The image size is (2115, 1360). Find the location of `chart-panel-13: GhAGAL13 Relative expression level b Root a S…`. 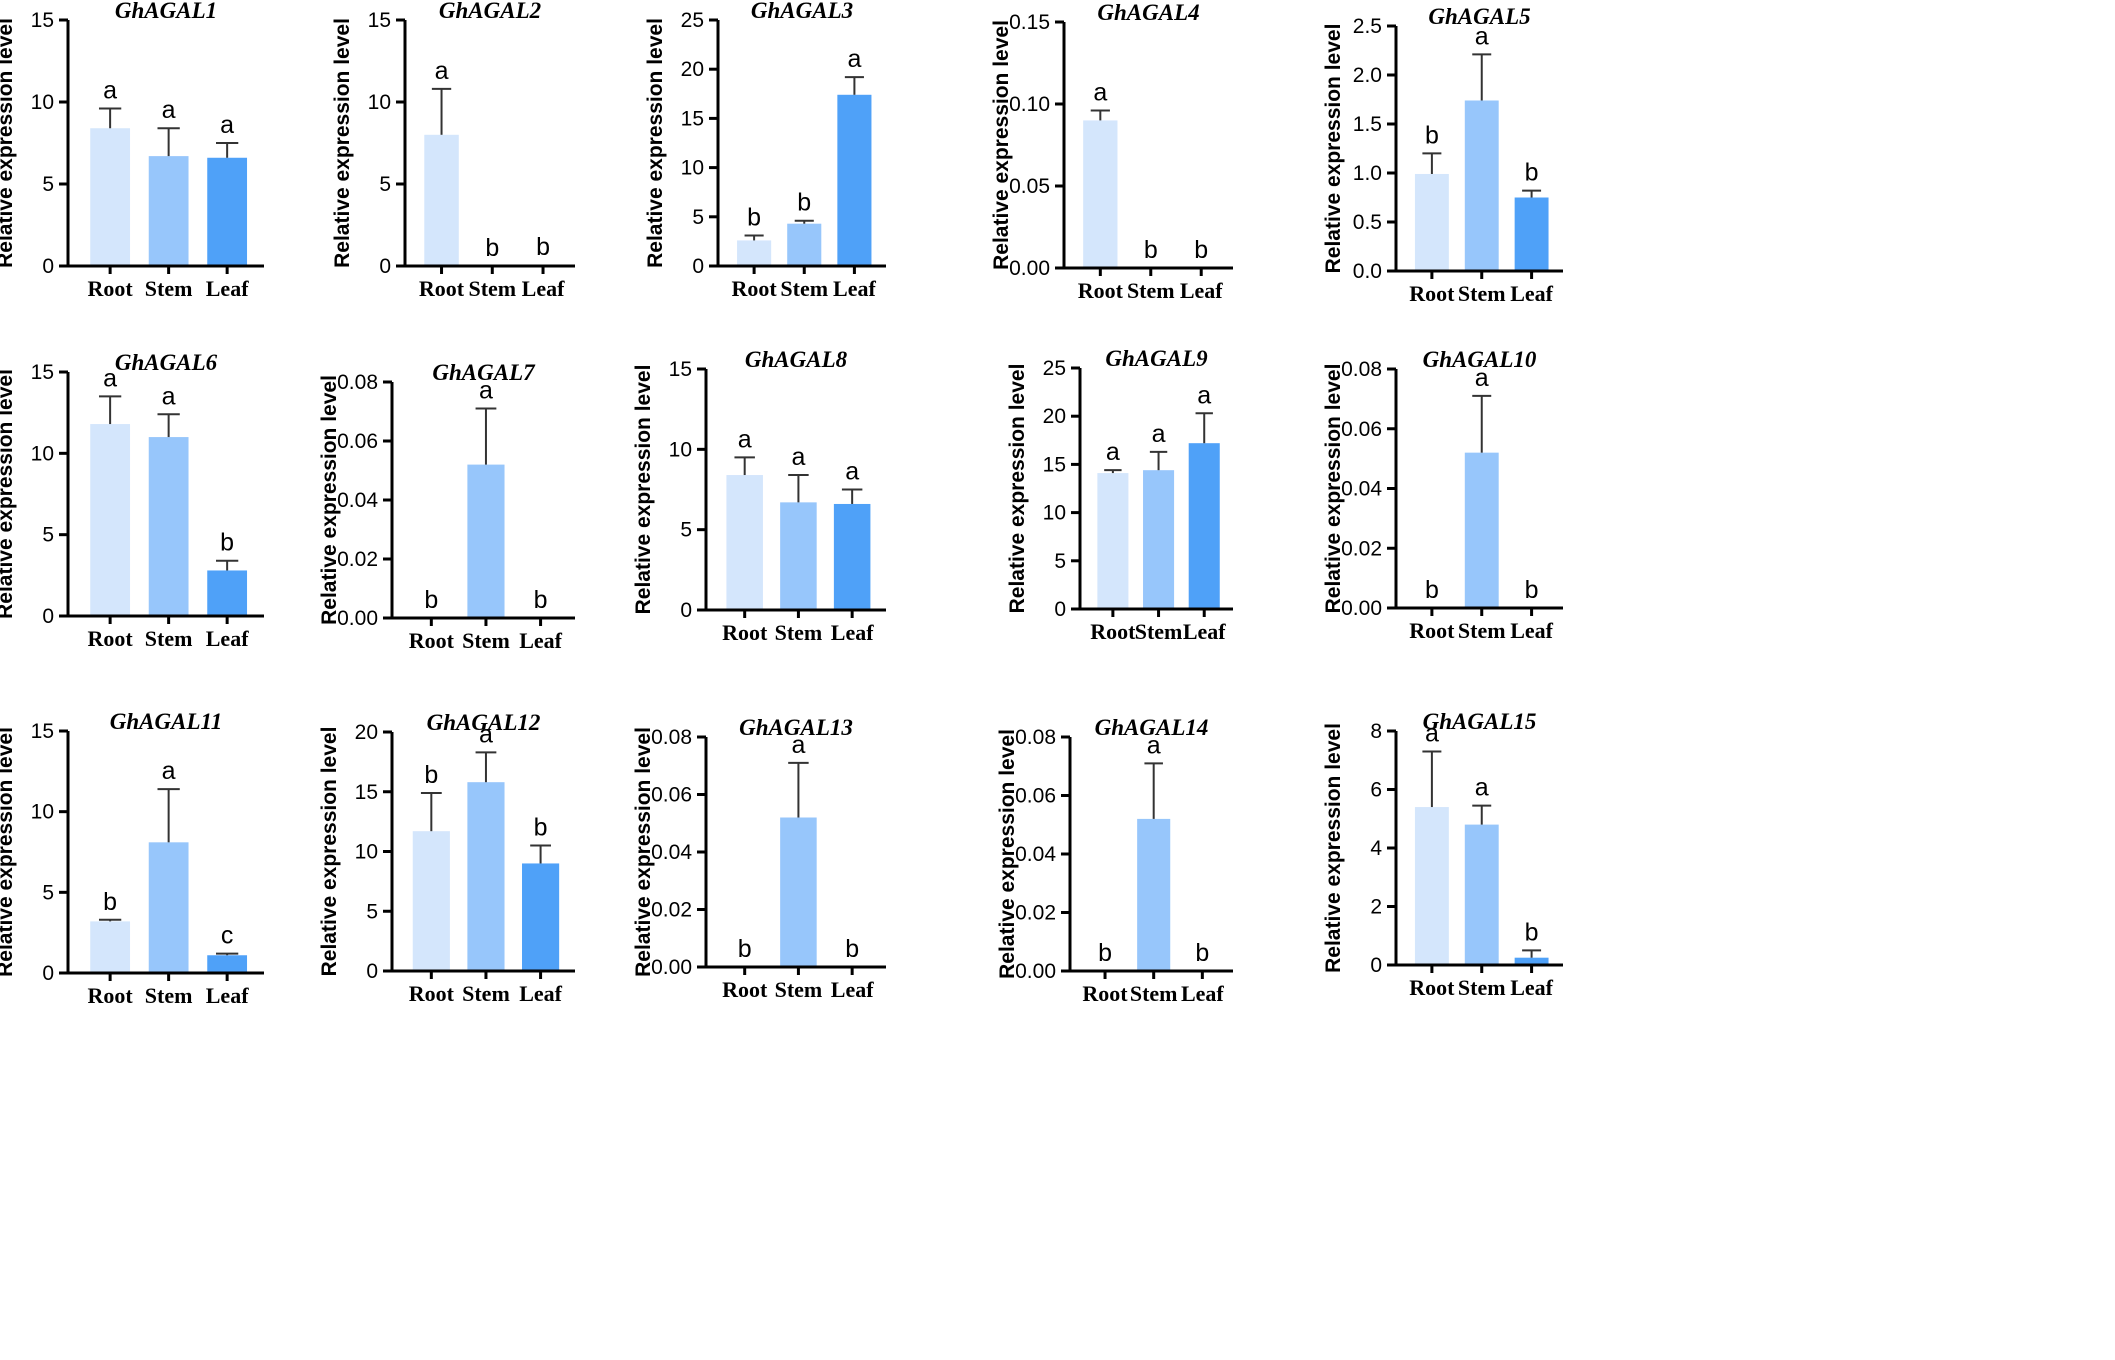

chart-panel-13: GhAGAL13 Relative expression level b Root a S… is located at coordinates (759, 858).